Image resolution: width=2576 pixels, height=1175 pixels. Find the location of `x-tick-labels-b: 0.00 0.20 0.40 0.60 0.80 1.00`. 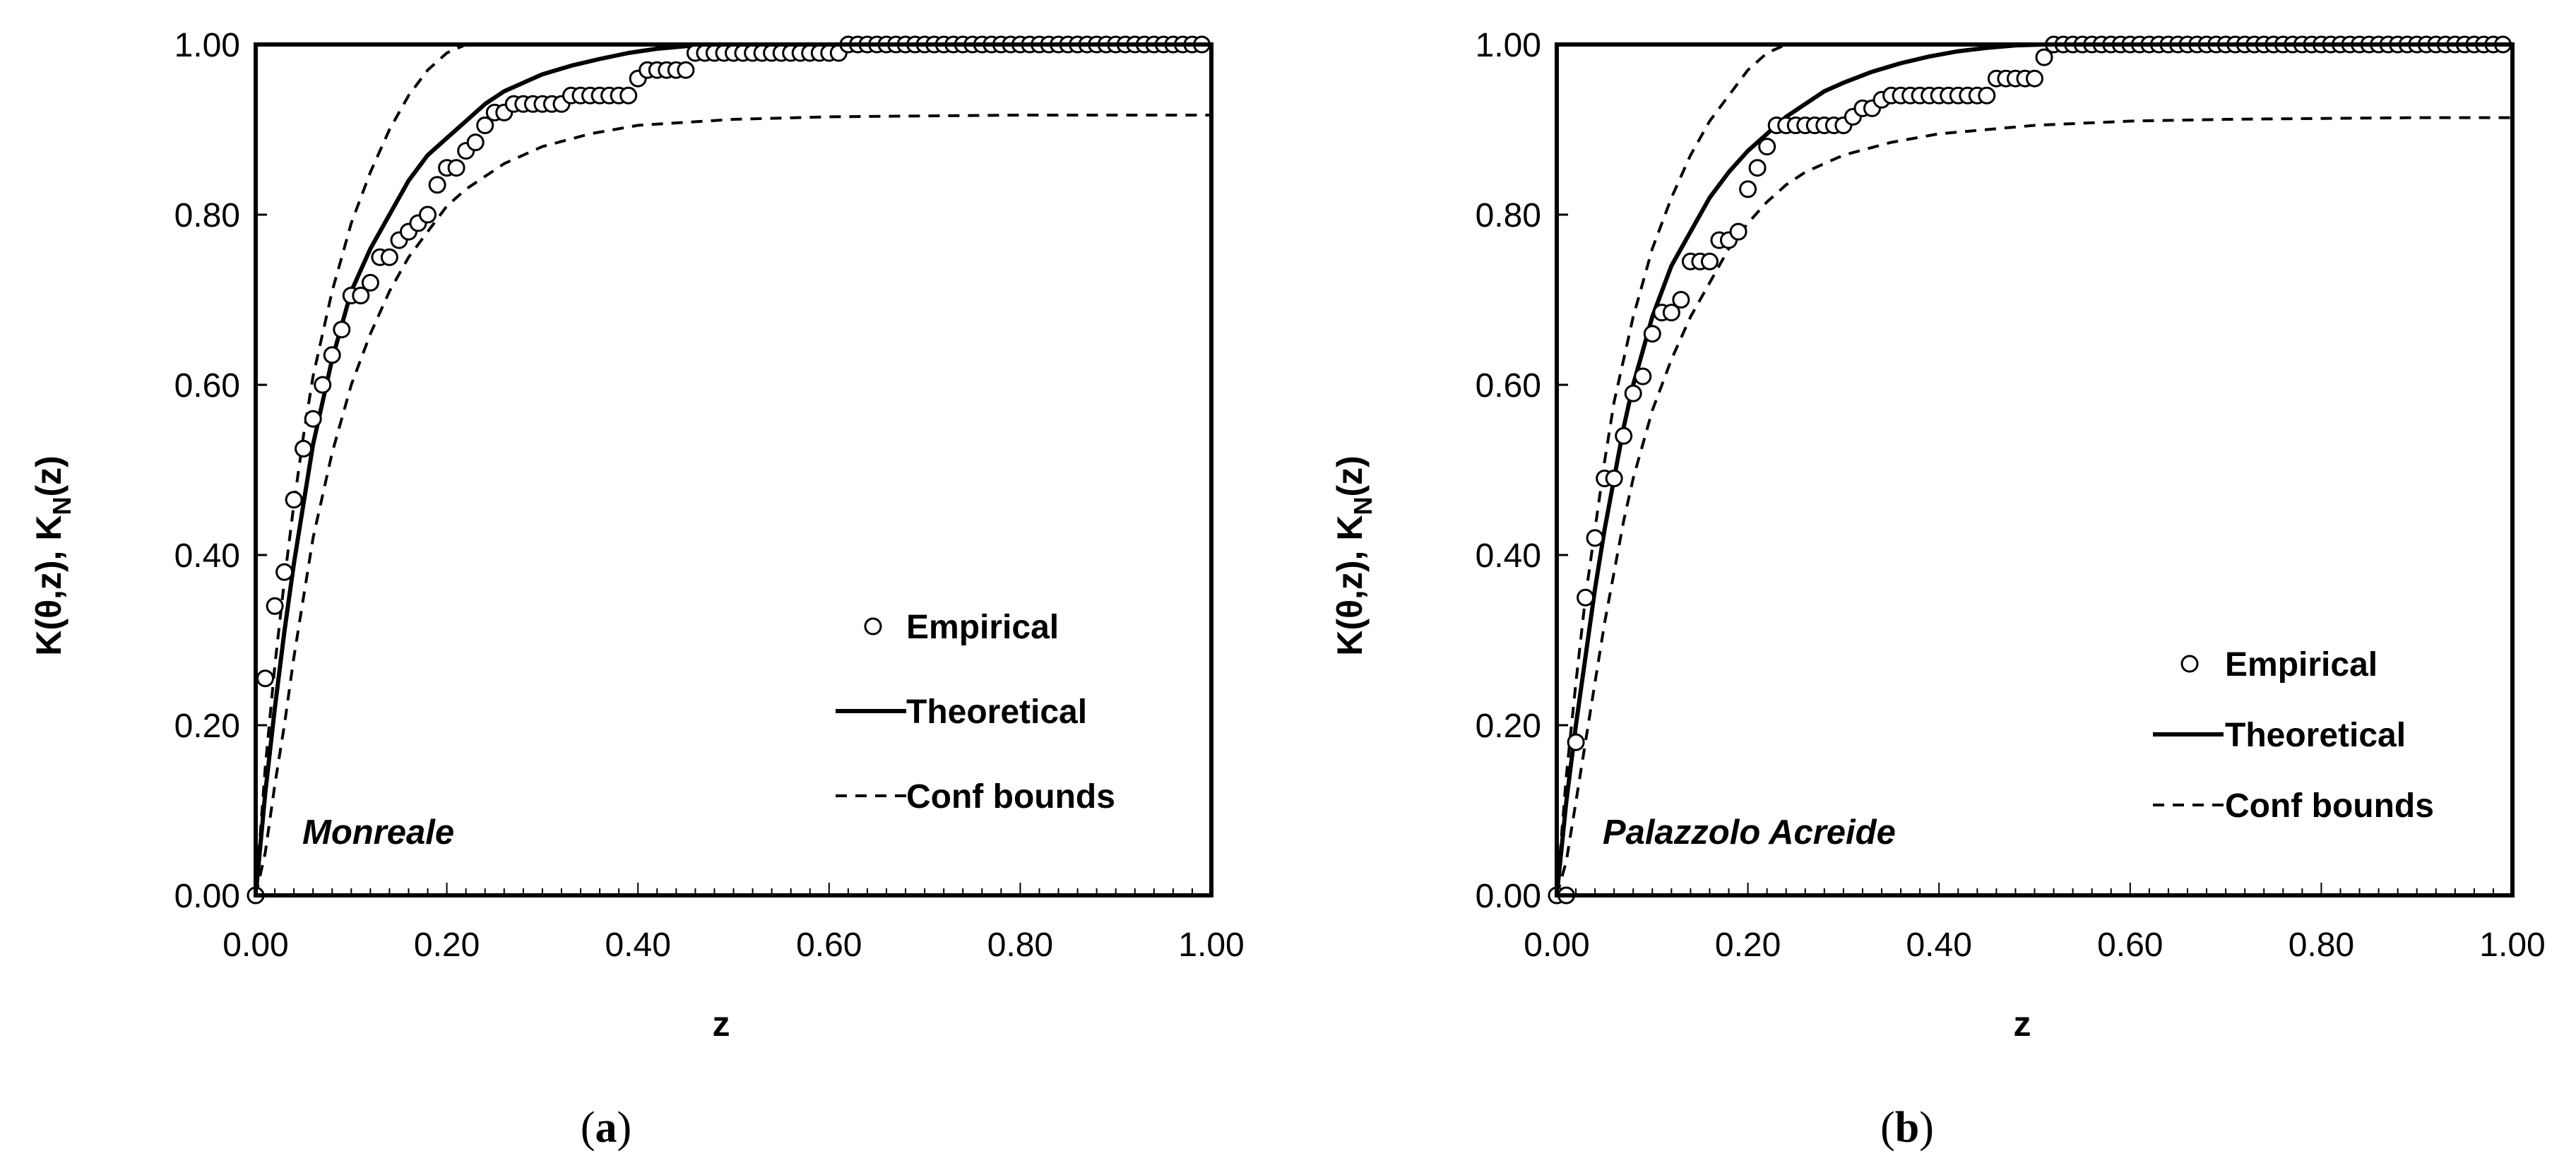

x-tick-labels-b: 0.00 0.20 0.40 0.60 0.80 1.00 is located at coordinates (2034, 945).